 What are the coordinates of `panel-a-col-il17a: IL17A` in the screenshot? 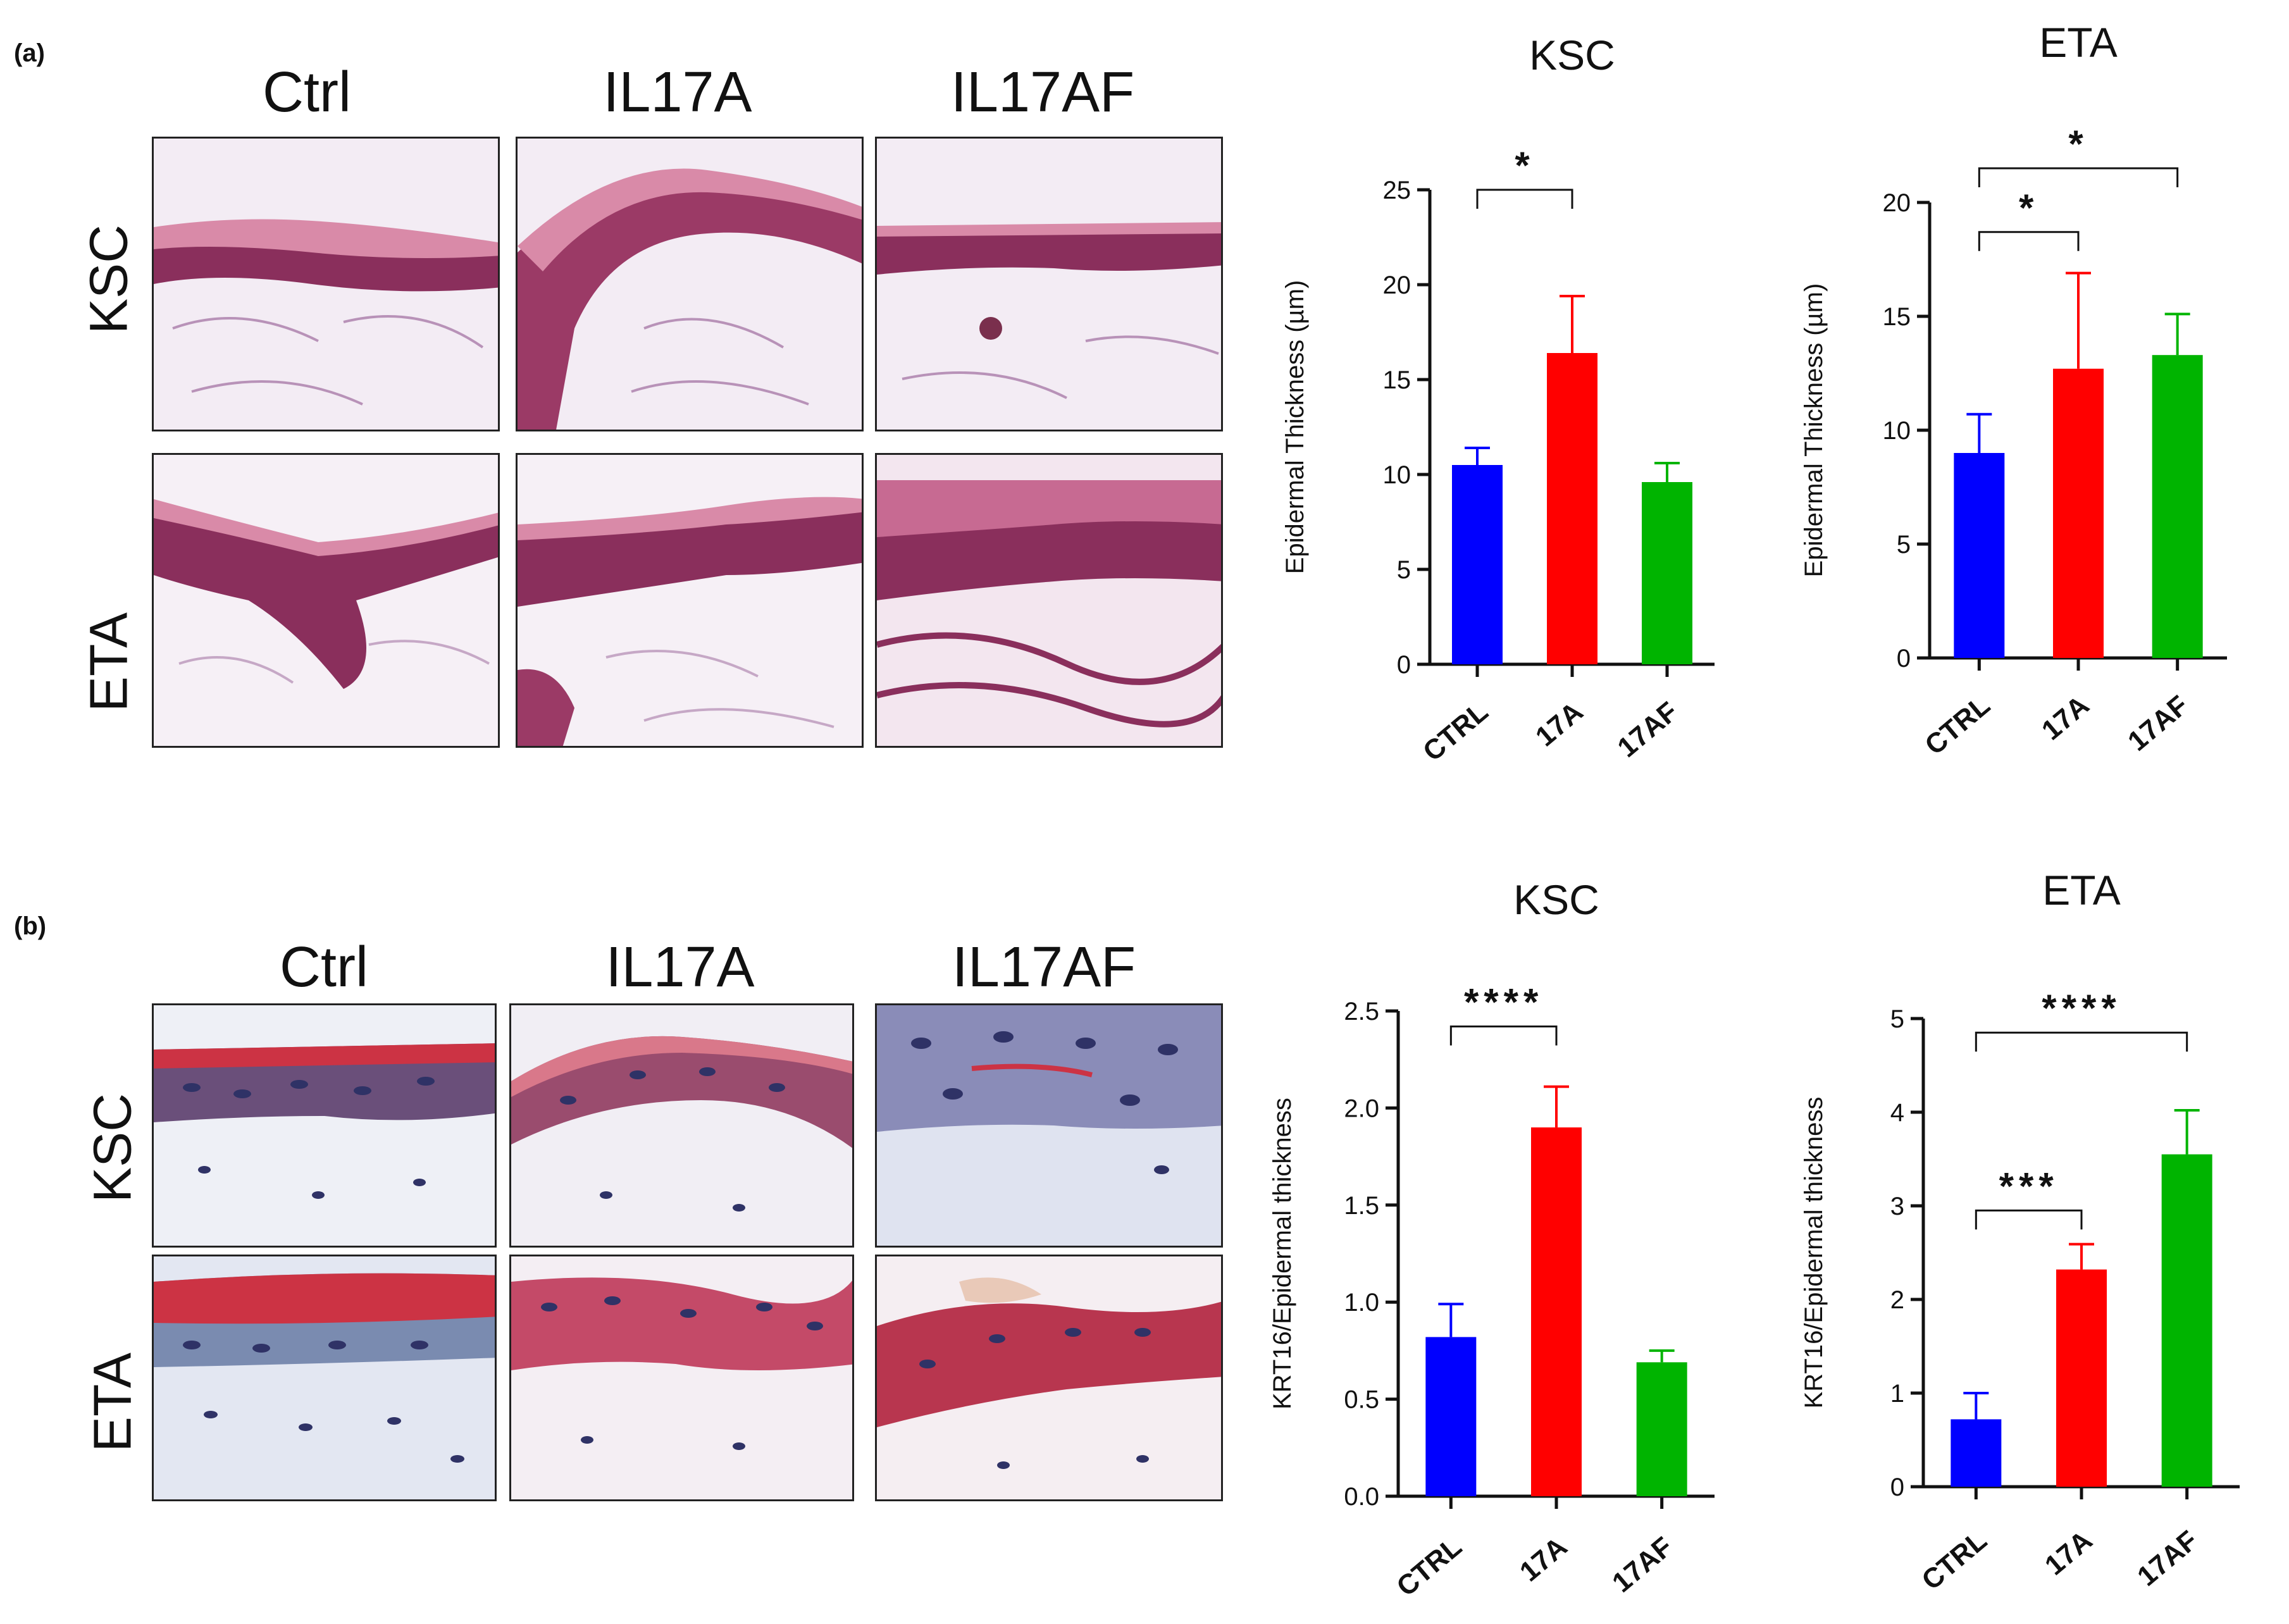 It's located at (677, 92).